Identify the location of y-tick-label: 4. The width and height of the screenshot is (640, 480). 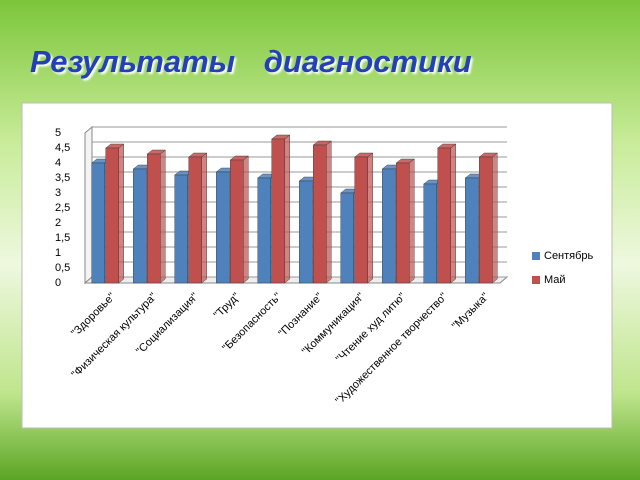
(58, 163).